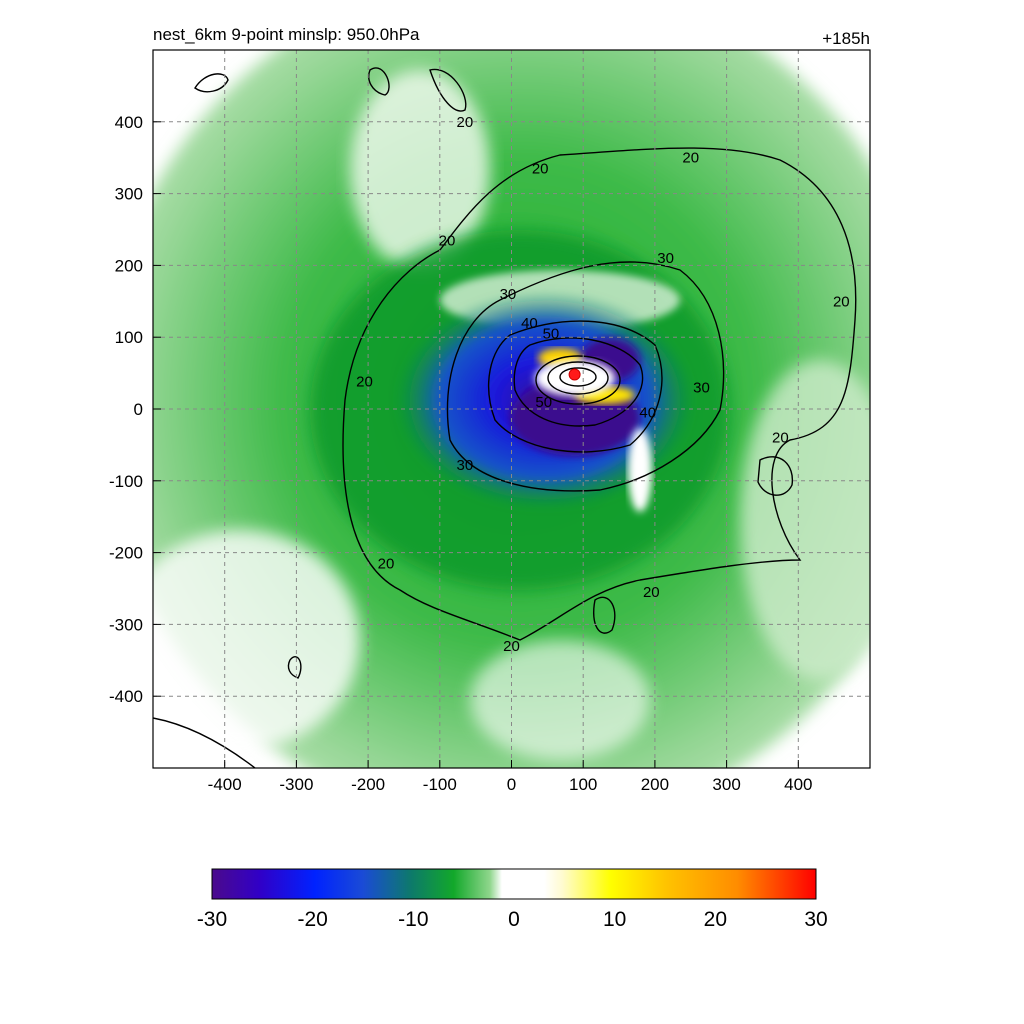  I want to click on y-tick-label: -200, so click(126, 553).